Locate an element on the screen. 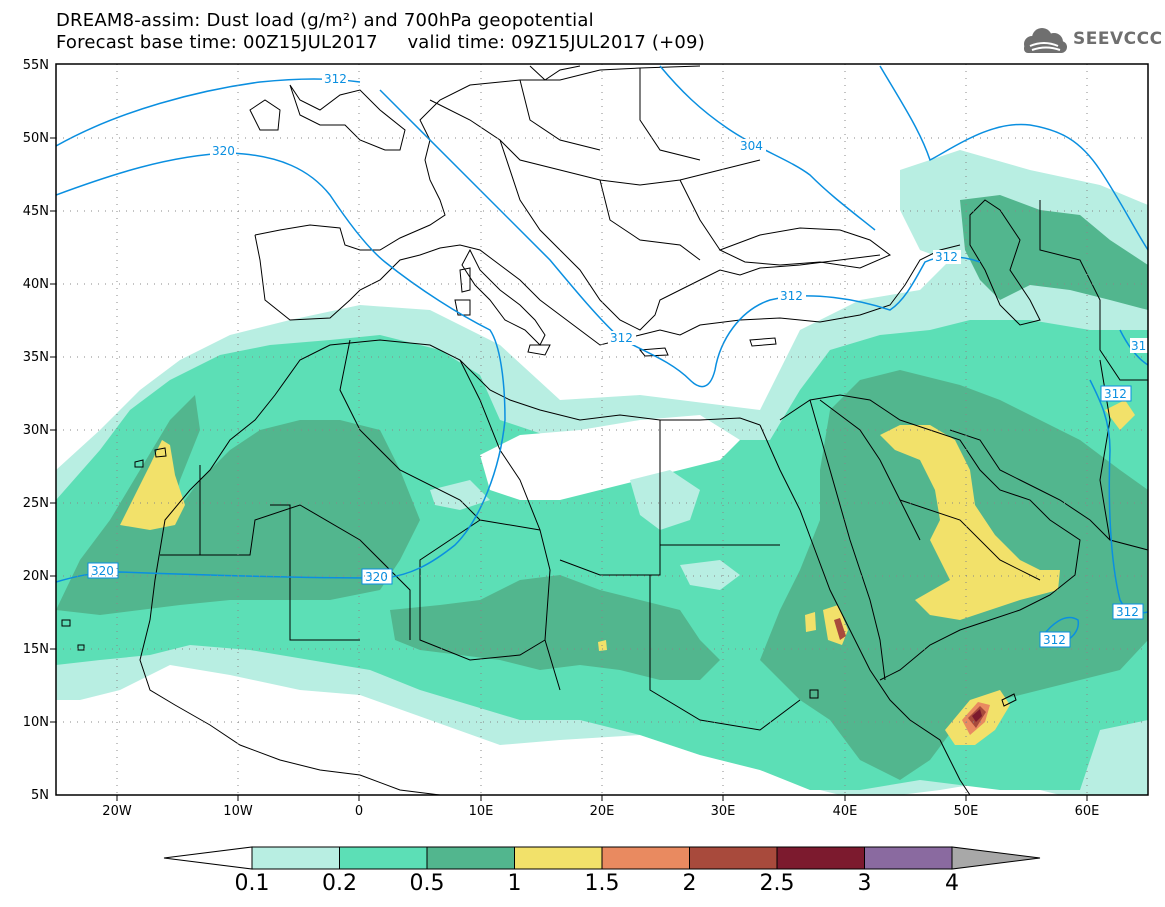 Image resolution: width=1165 pixels, height=907 pixels. dust-band-dark-sahel is located at coordinates (555, 627).